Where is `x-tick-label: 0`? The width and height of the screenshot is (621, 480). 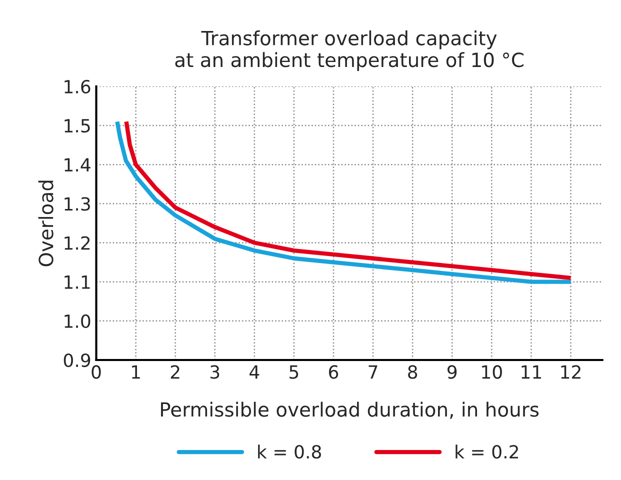 x-tick-label: 0 is located at coordinates (96, 372).